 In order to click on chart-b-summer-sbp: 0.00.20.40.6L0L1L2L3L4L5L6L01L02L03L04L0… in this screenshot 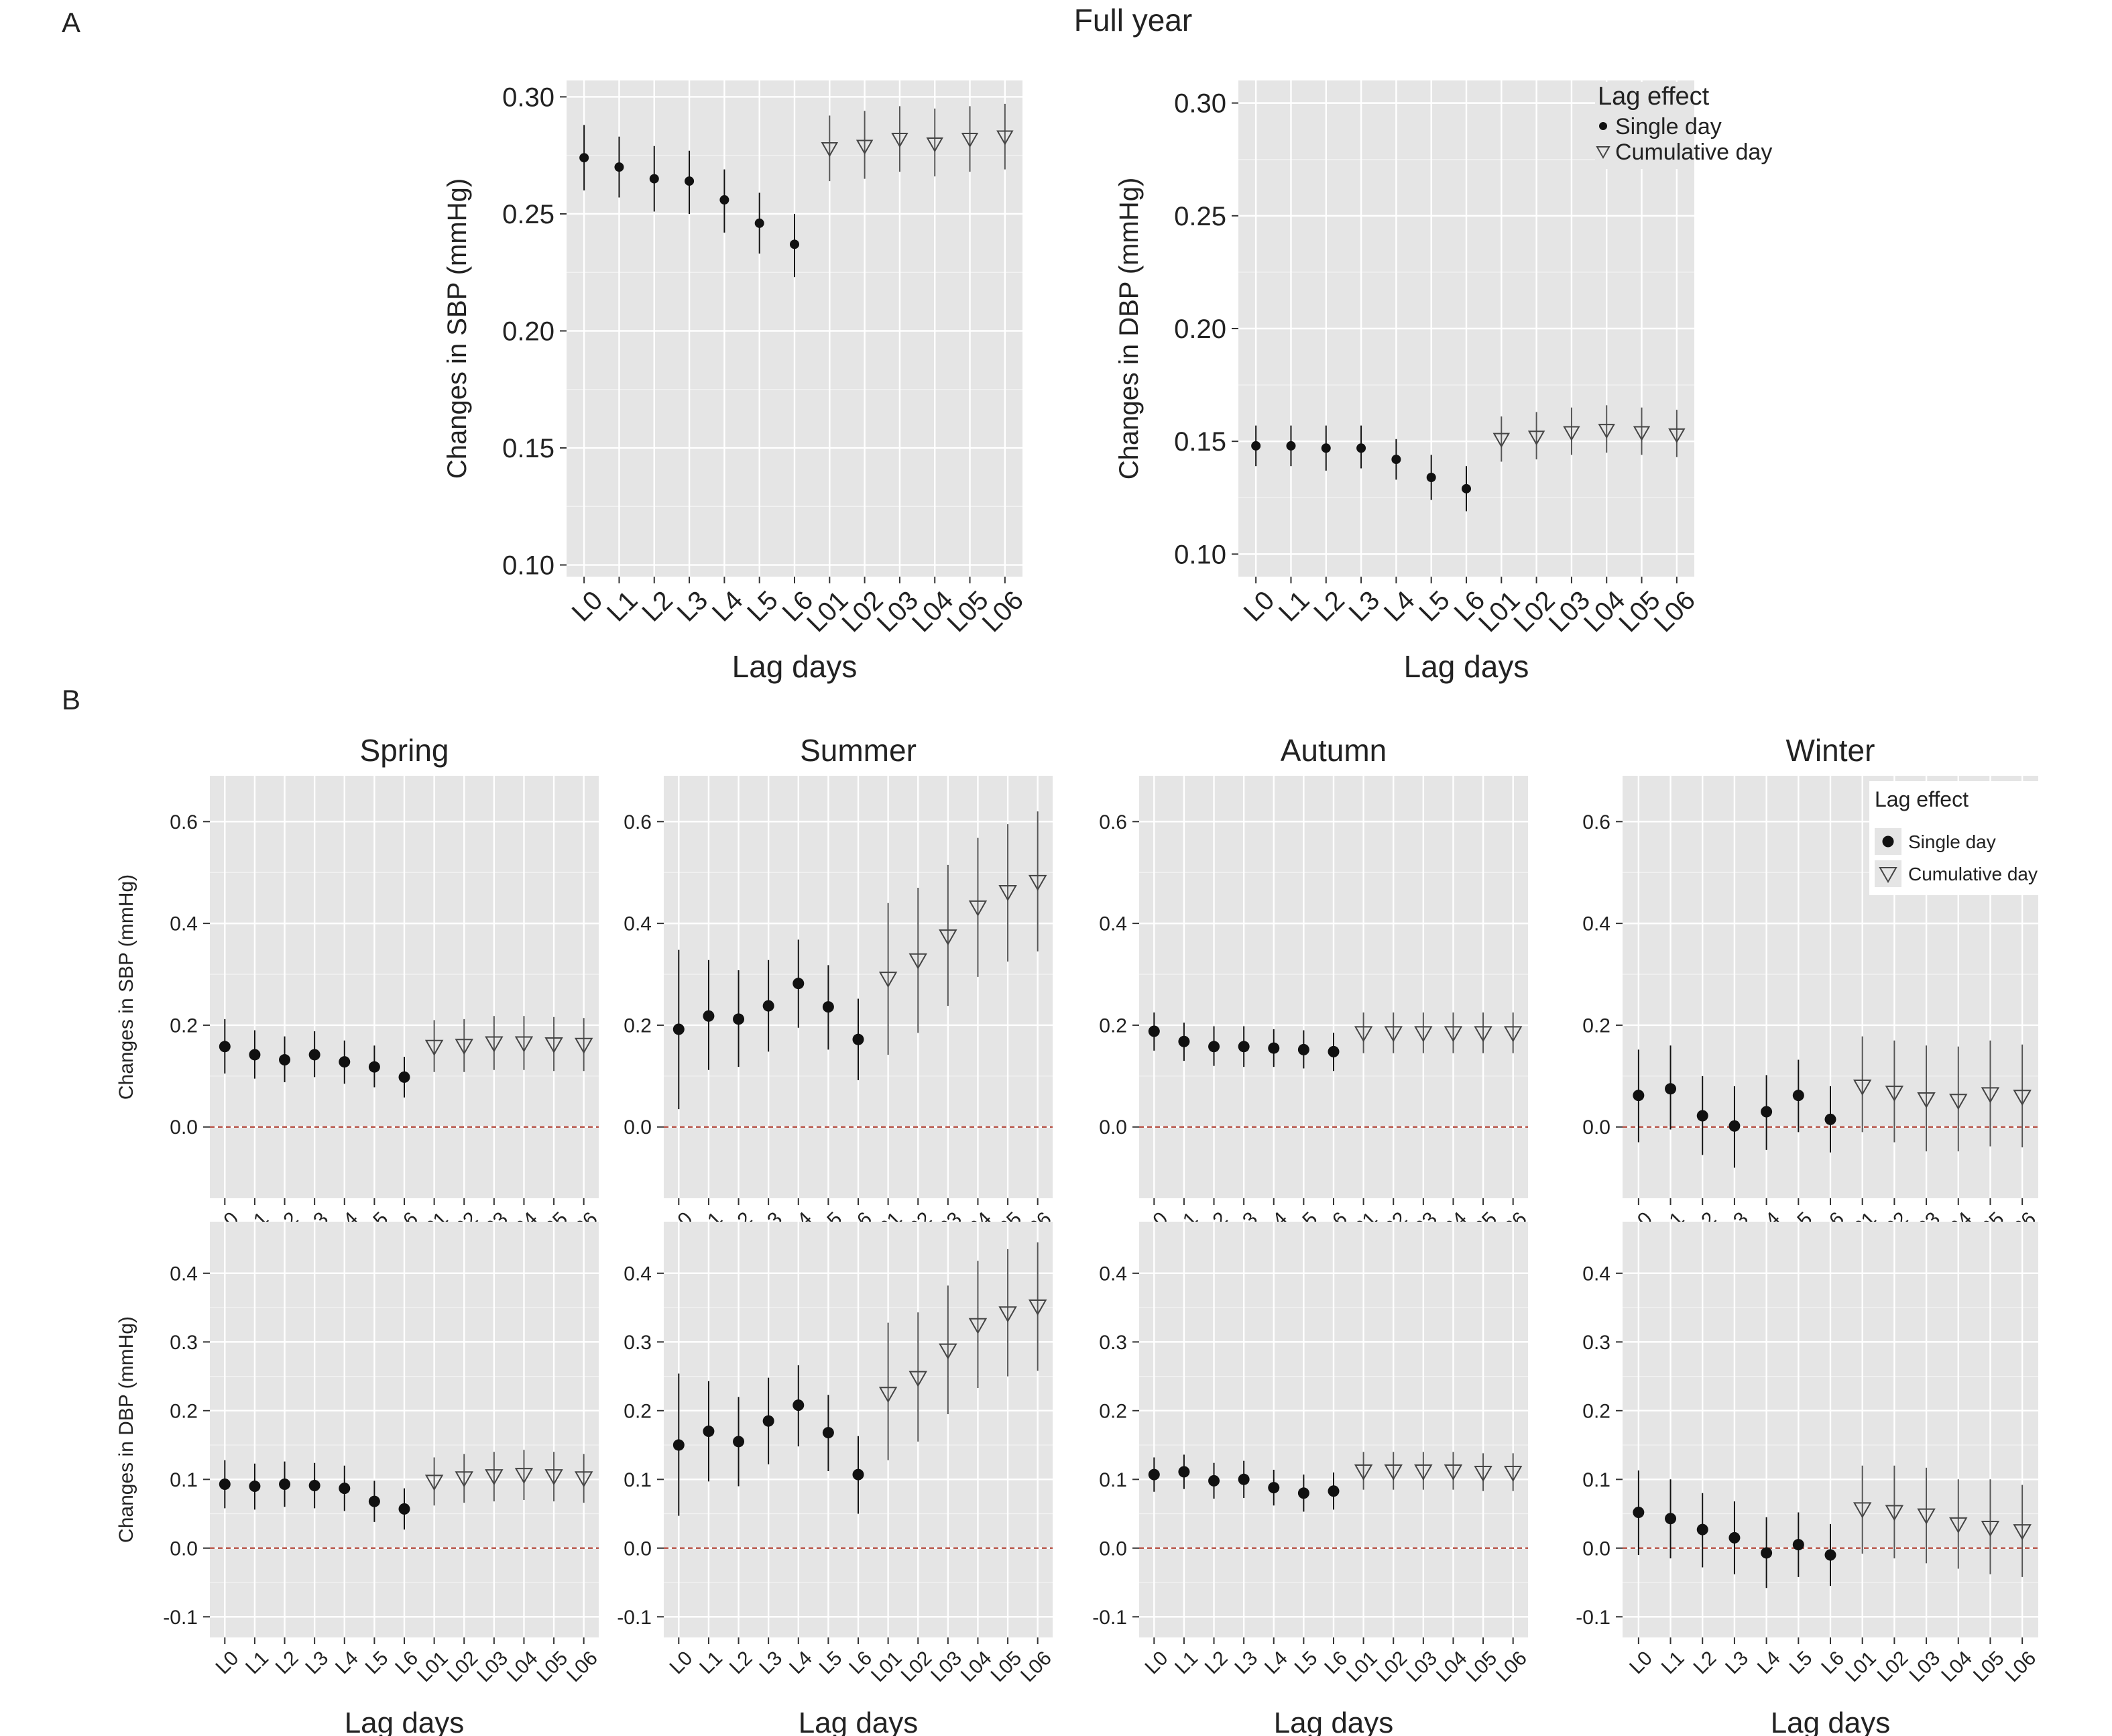, I will do `click(840, 990)`.